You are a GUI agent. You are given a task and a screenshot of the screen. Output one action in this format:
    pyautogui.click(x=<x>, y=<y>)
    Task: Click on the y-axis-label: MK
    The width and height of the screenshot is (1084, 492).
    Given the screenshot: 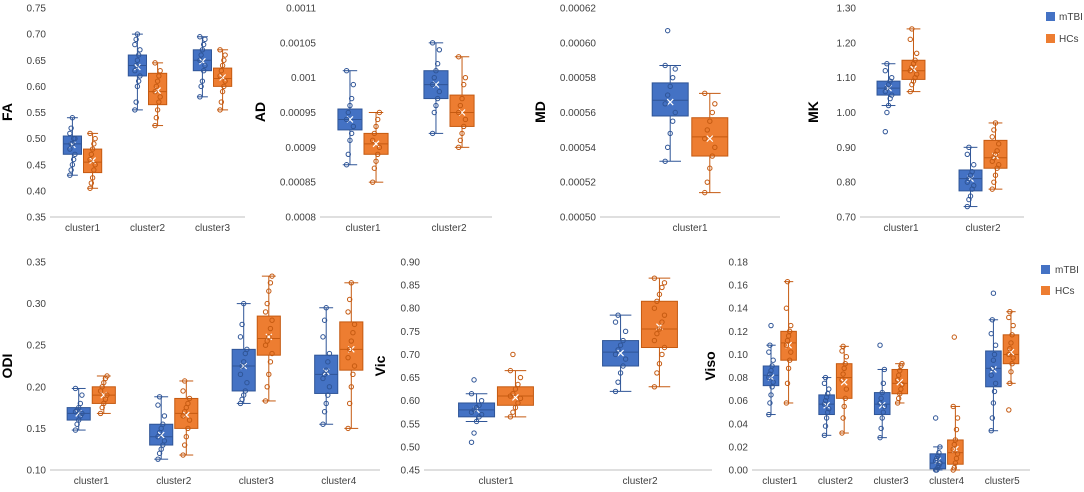 What is the action you would take?
    pyautogui.click(x=813, y=112)
    